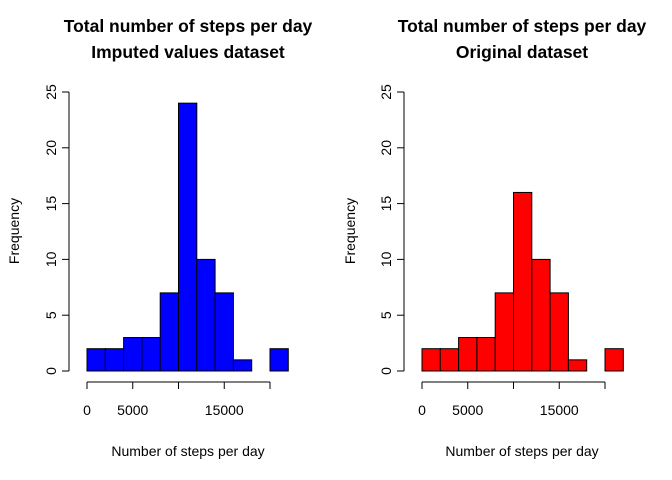 Image resolution: width=672 pixels, height=480 pixels. What do you see at coordinates (187, 451) in the screenshot?
I see `xlabel-imputed: Number of steps per day` at bounding box center [187, 451].